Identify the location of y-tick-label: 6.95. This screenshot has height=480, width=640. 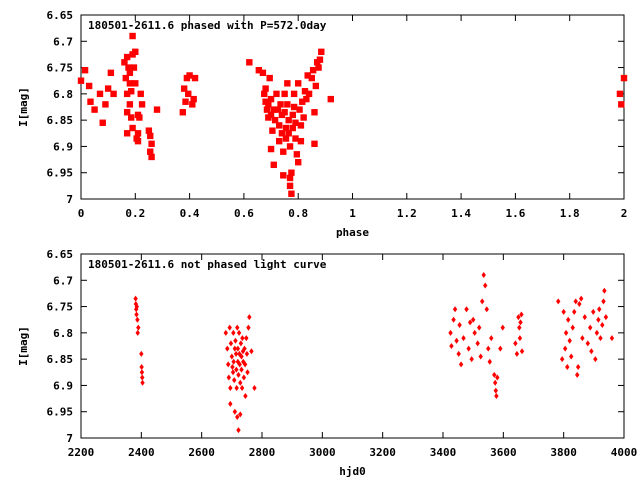
(60, 412).